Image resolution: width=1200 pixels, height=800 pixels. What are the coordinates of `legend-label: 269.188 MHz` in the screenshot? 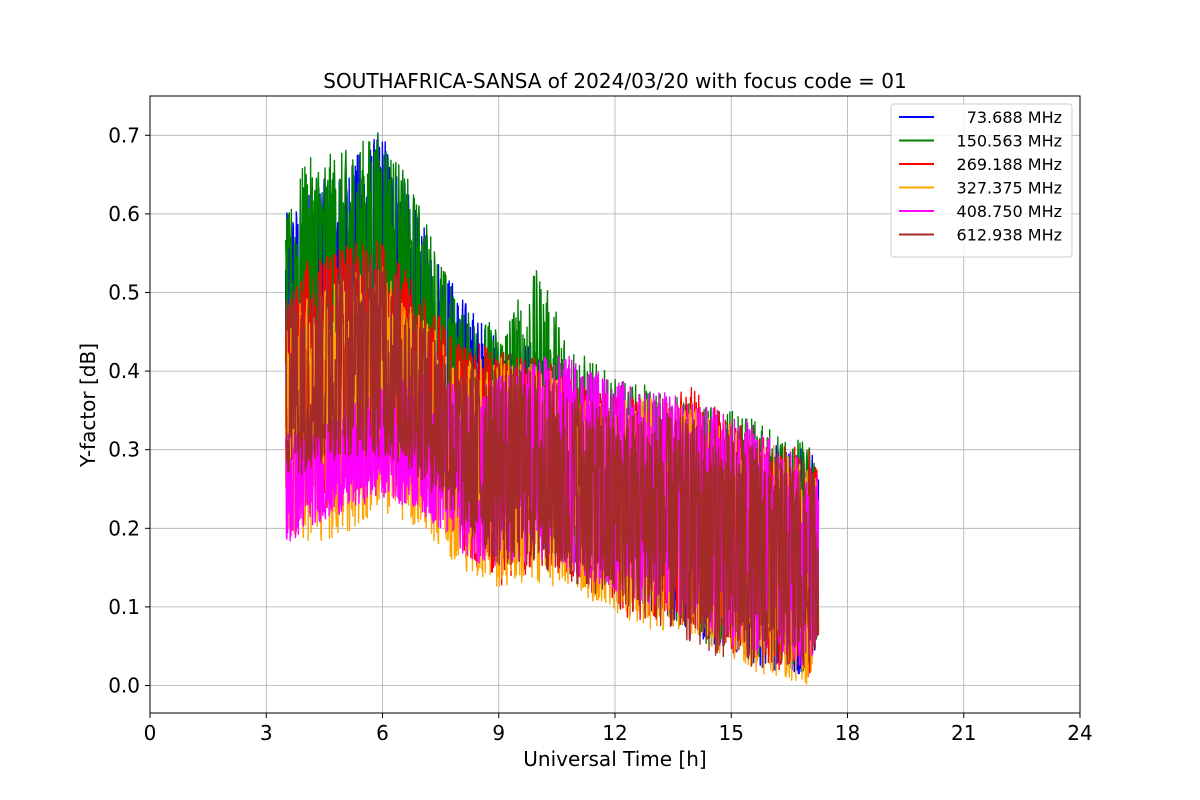 It's located at (1009, 164).